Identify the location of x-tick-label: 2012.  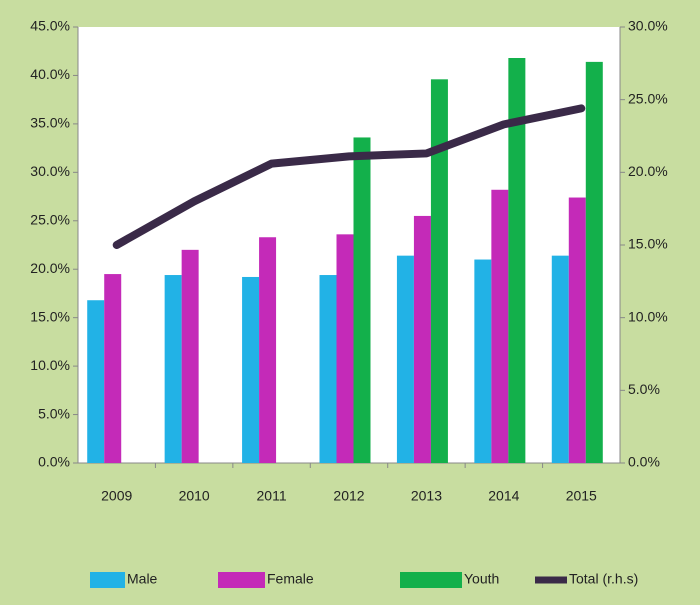
(348, 496).